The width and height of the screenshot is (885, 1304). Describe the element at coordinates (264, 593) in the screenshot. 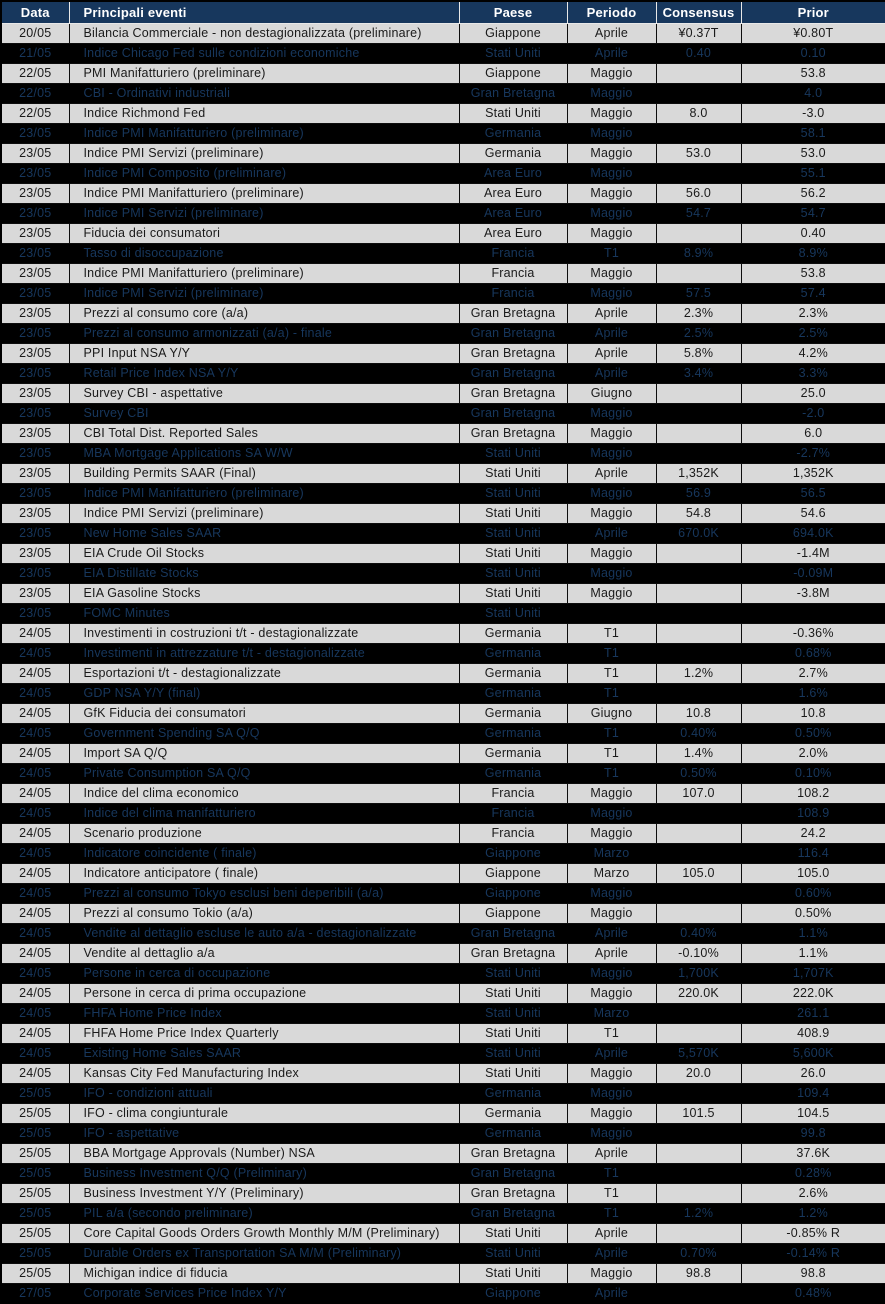

I see `cell-event: EIA Gasoline Stocks` at that location.